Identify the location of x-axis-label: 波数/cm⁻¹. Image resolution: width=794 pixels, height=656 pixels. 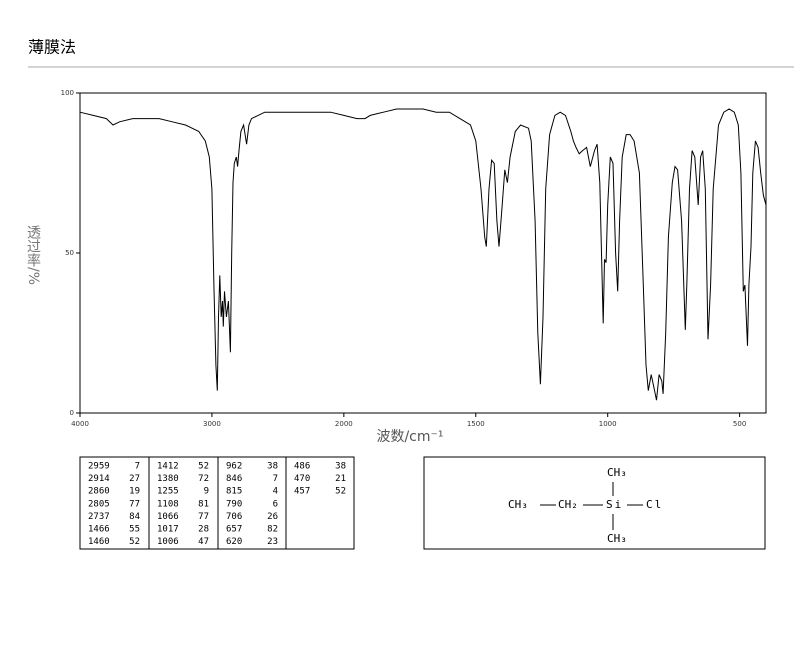
(409, 437).